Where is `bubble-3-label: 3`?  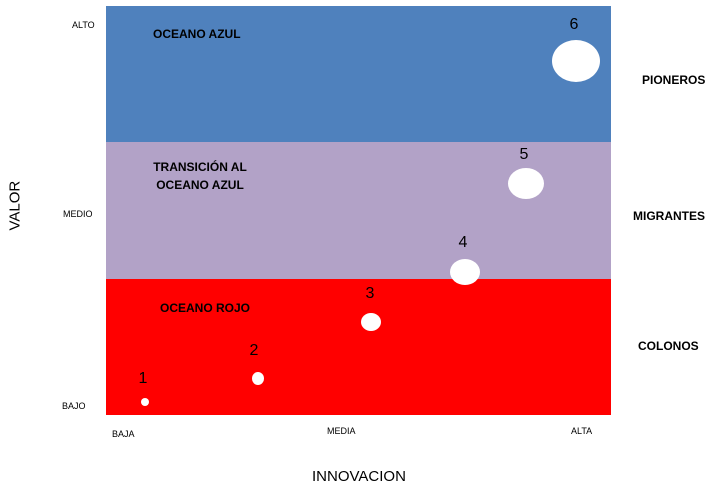
bubble-3-label: 3 is located at coordinates (370, 293).